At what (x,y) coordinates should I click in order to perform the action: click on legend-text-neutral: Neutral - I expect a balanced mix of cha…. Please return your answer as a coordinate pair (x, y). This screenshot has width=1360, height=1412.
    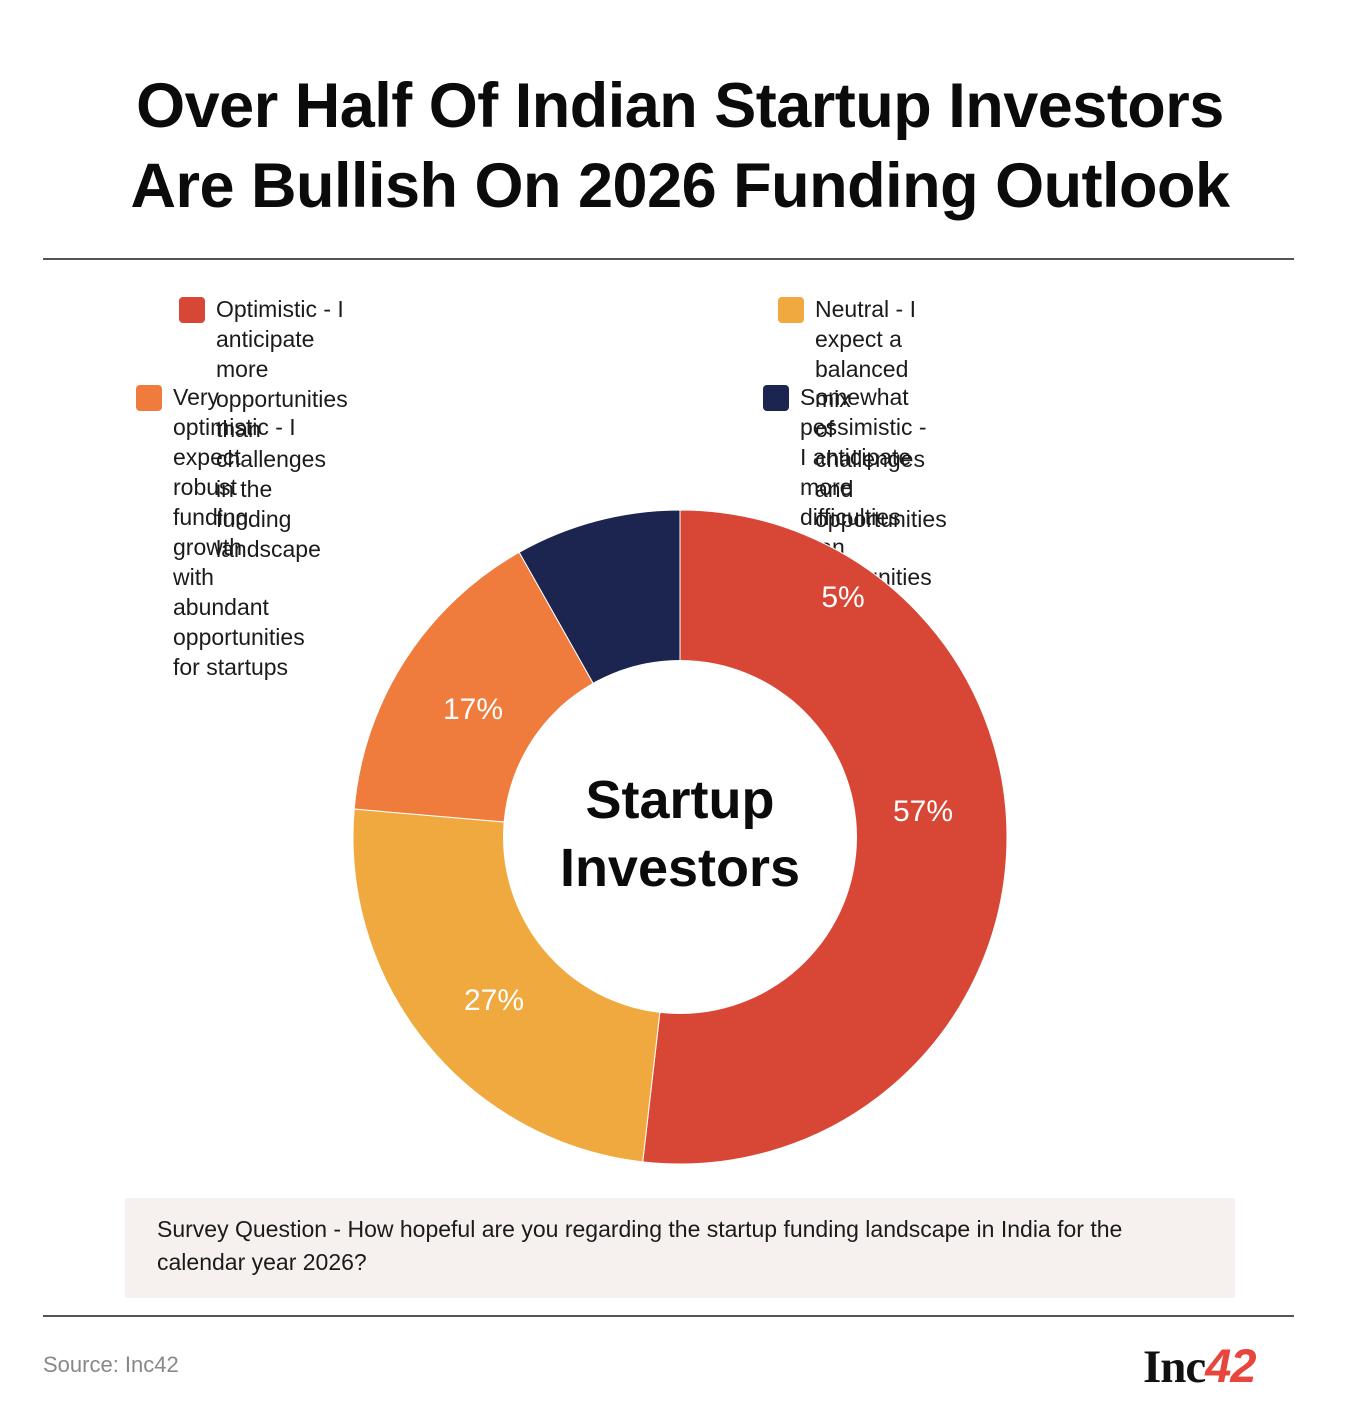
    Looking at the image, I should click on (881, 414).